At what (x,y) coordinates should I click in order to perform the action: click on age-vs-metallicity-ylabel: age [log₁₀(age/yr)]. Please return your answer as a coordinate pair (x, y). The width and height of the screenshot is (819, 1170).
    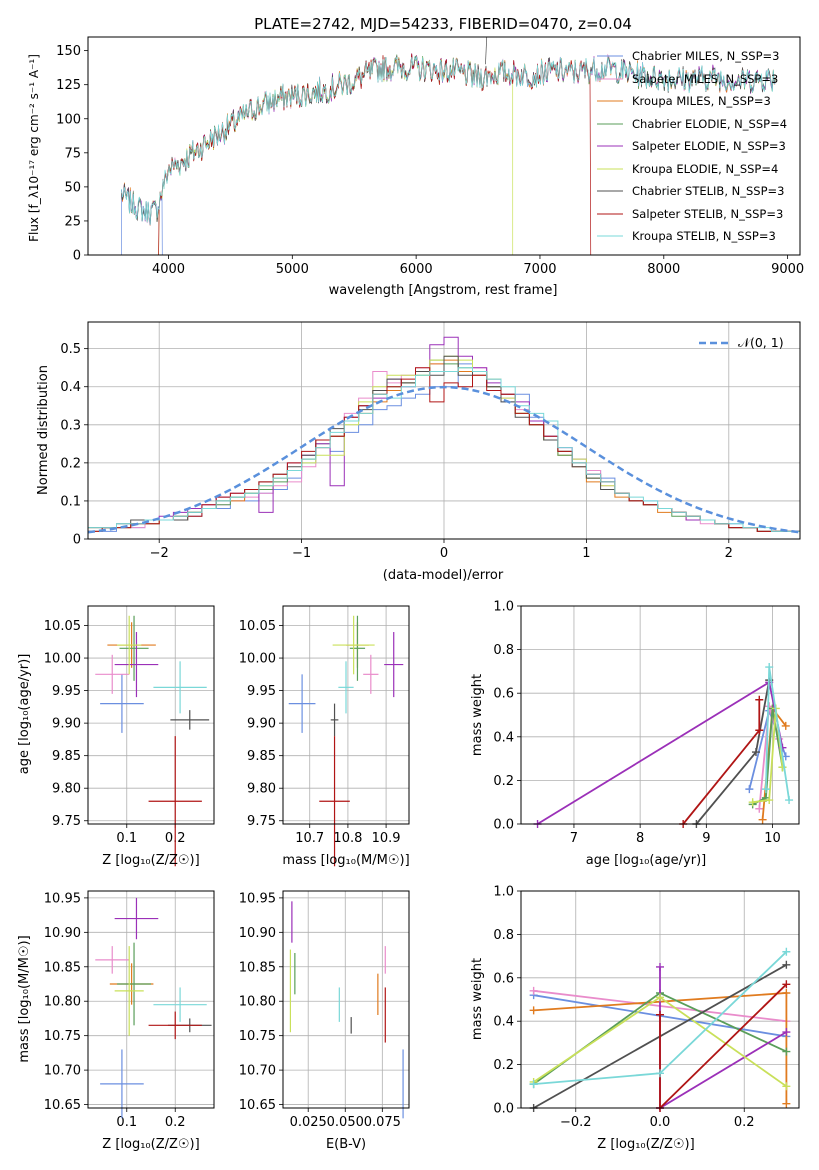
    Looking at the image, I should click on (24, 714).